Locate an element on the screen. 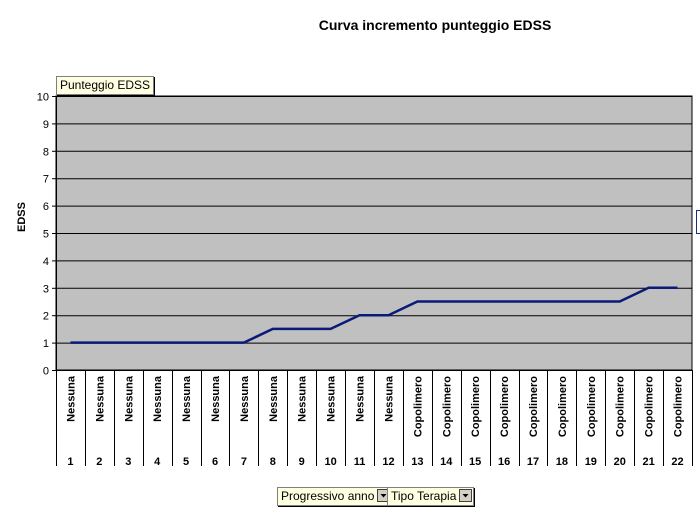 Image resolution: width=700 pixels, height=512 pixels. x-tick-label: 9 is located at coordinates (302, 462).